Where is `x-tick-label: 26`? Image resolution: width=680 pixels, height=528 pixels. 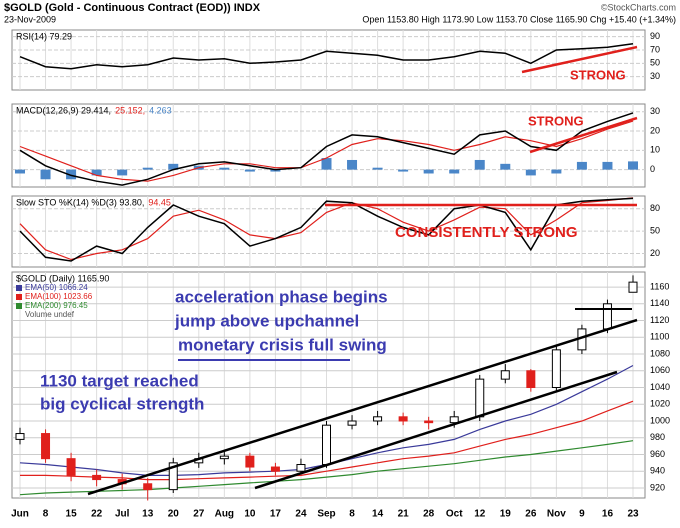 x-tick-label: 26 is located at coordinates (531, 514).